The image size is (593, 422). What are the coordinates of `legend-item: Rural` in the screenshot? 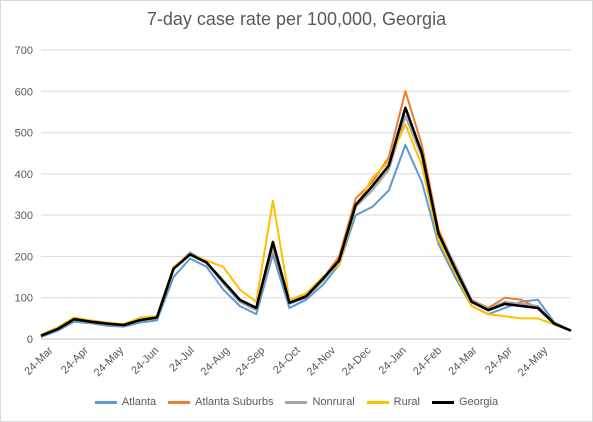 It's located at (393, 402).